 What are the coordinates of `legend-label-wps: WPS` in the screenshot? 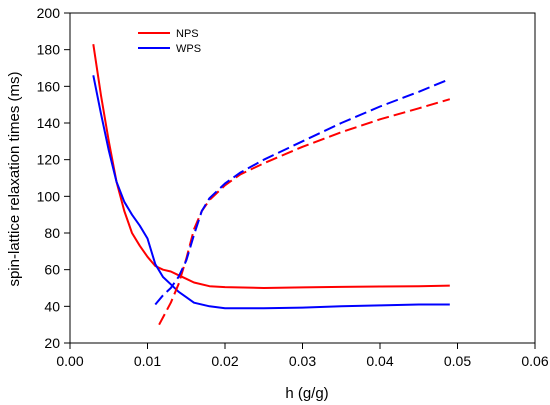 It's located at (188, 49).